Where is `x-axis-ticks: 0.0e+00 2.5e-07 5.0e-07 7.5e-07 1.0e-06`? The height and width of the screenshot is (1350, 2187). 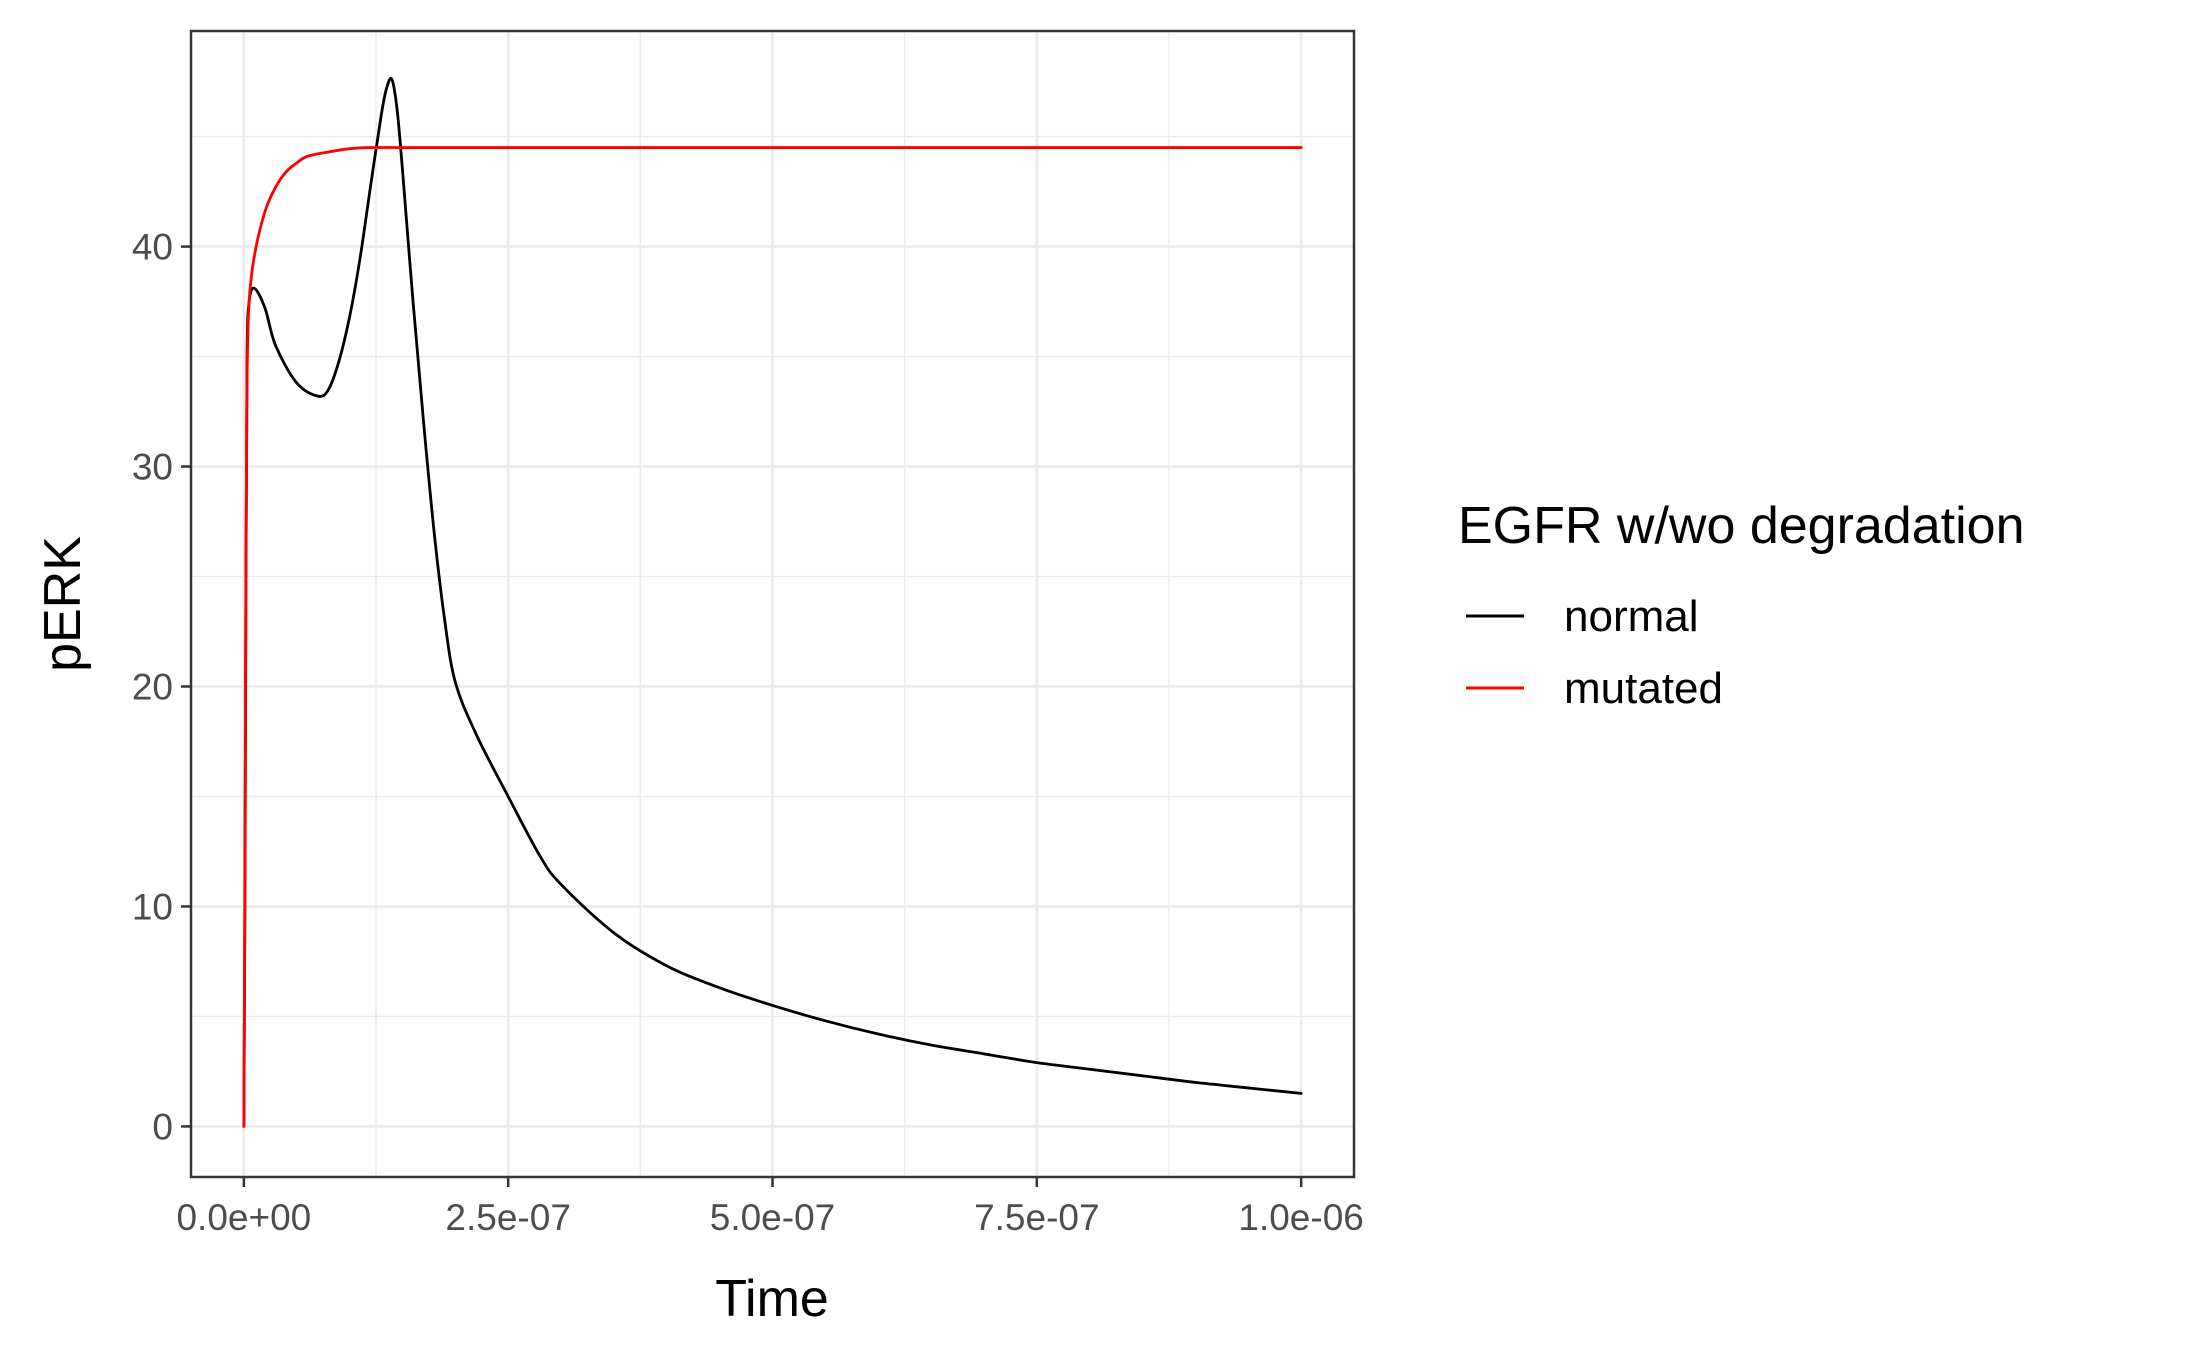 x-axis-ticks: 0.0e+00 2.5e-07 5.0e-07 7.5e-07 1.0e-06 is located at coordinates (770, 1207).